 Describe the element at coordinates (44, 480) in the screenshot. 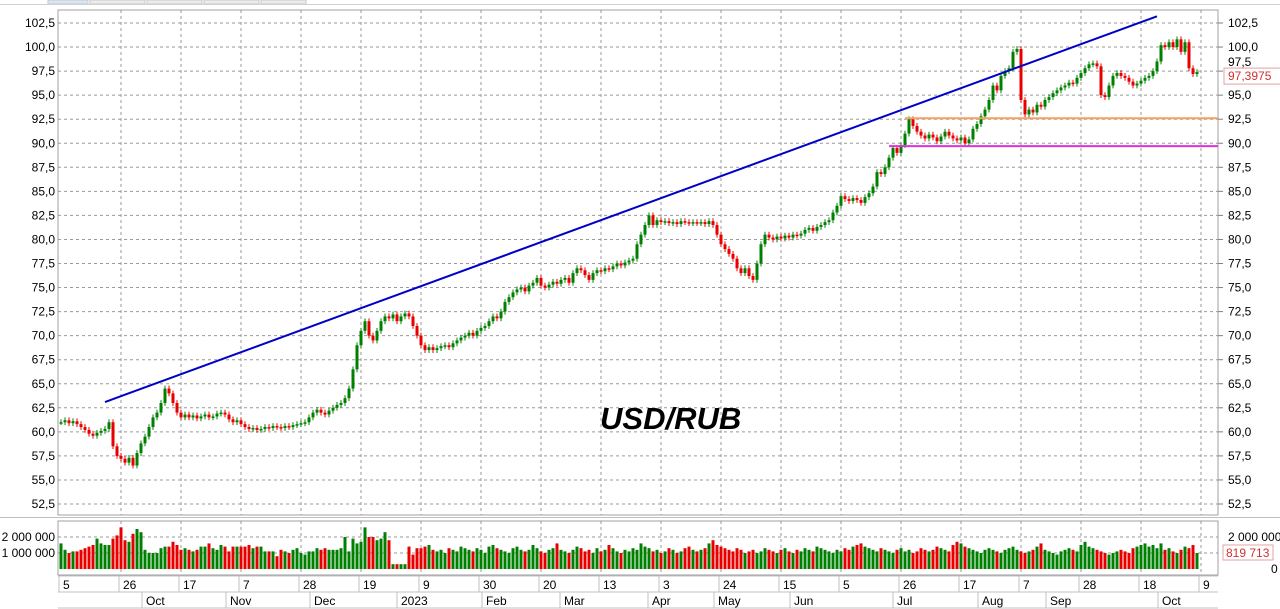

I see `price-tick-label-left: 55,0` at that location.